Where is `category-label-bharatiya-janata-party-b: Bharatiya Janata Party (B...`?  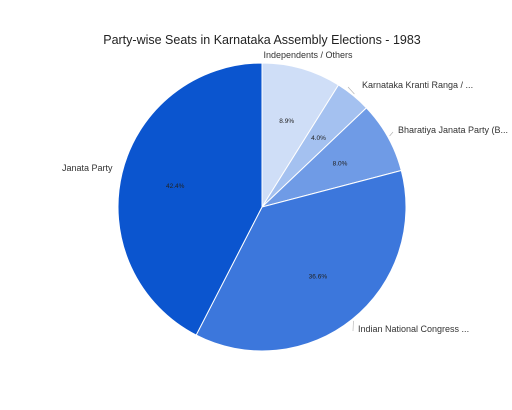
category-label-bharatiya-janata-party-b: Bharatiya Janata Party (B... is located at coordinates (453, 130).